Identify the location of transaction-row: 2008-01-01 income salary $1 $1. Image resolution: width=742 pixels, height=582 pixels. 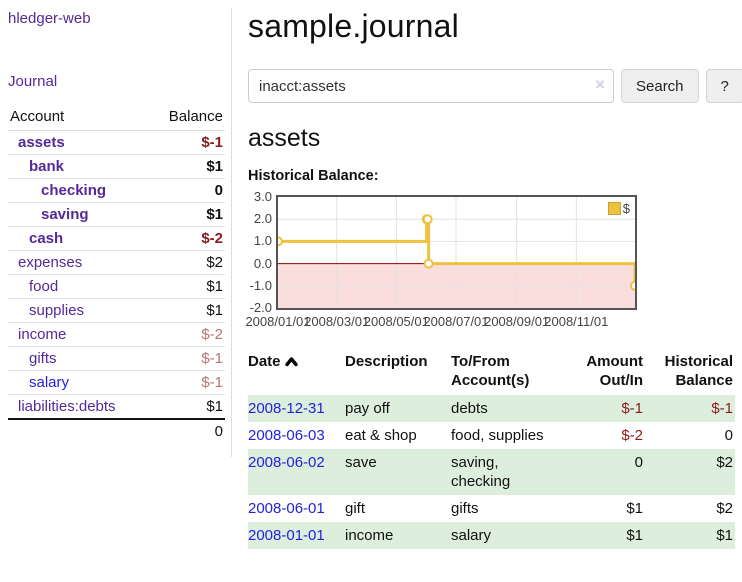
(491, 535).